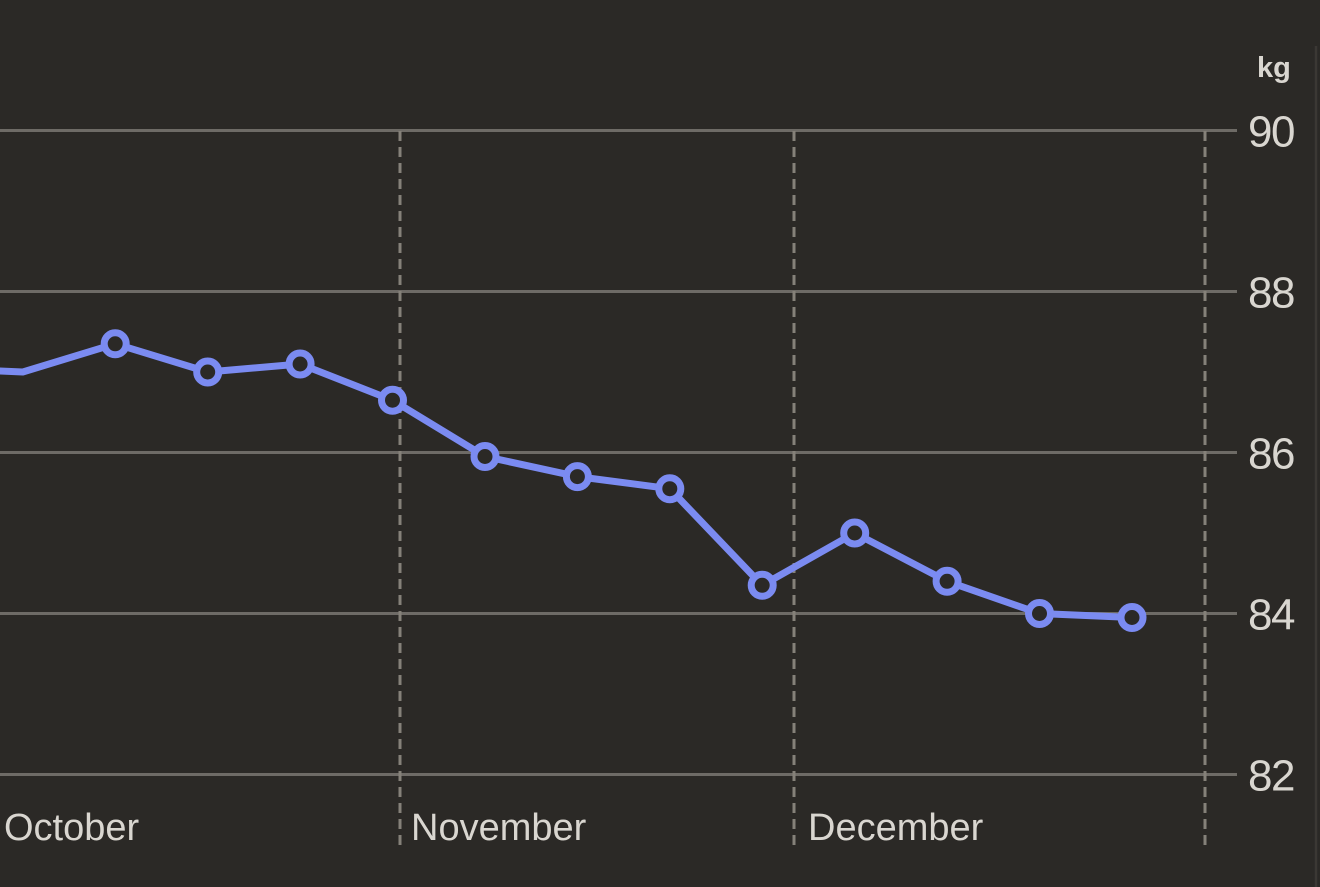 This screenshot has height=887, width=1320. Describe the element at coordinates (1271, 615) in the screenshot. I see `y-tick-label: 84` at that location.